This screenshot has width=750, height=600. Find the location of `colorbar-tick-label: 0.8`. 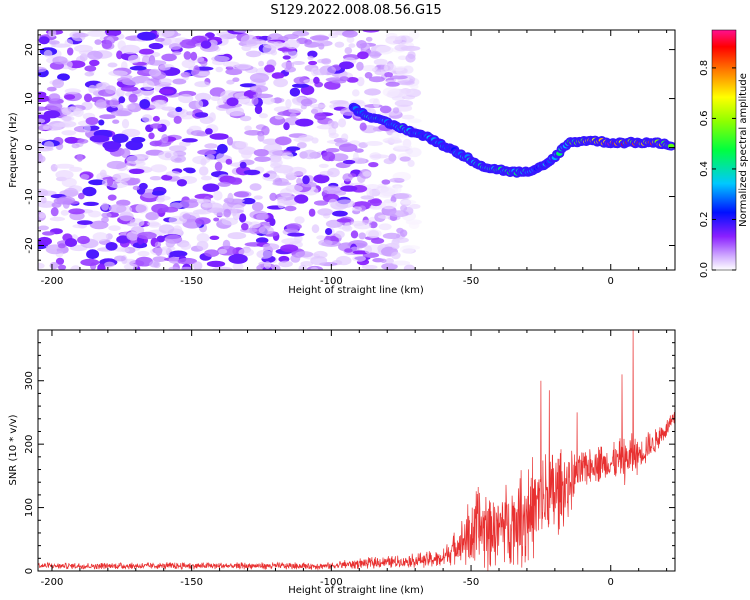

colorbar-tick-label: 0.8 is located at coordinates (704, 68).